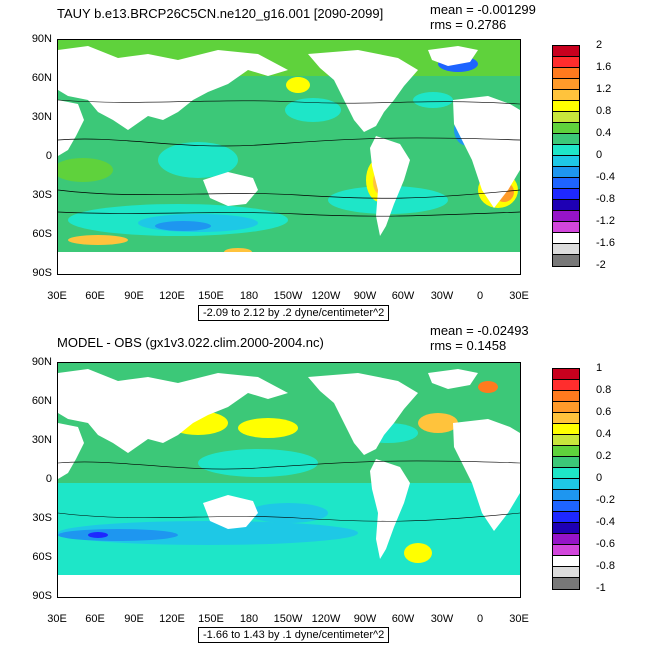 The height and width of the screenshot is (647, 647). What do you see at coordinates (172, 619) in the screenshot?
I see `lon-label: 120E` at bounding box center [172, 619].